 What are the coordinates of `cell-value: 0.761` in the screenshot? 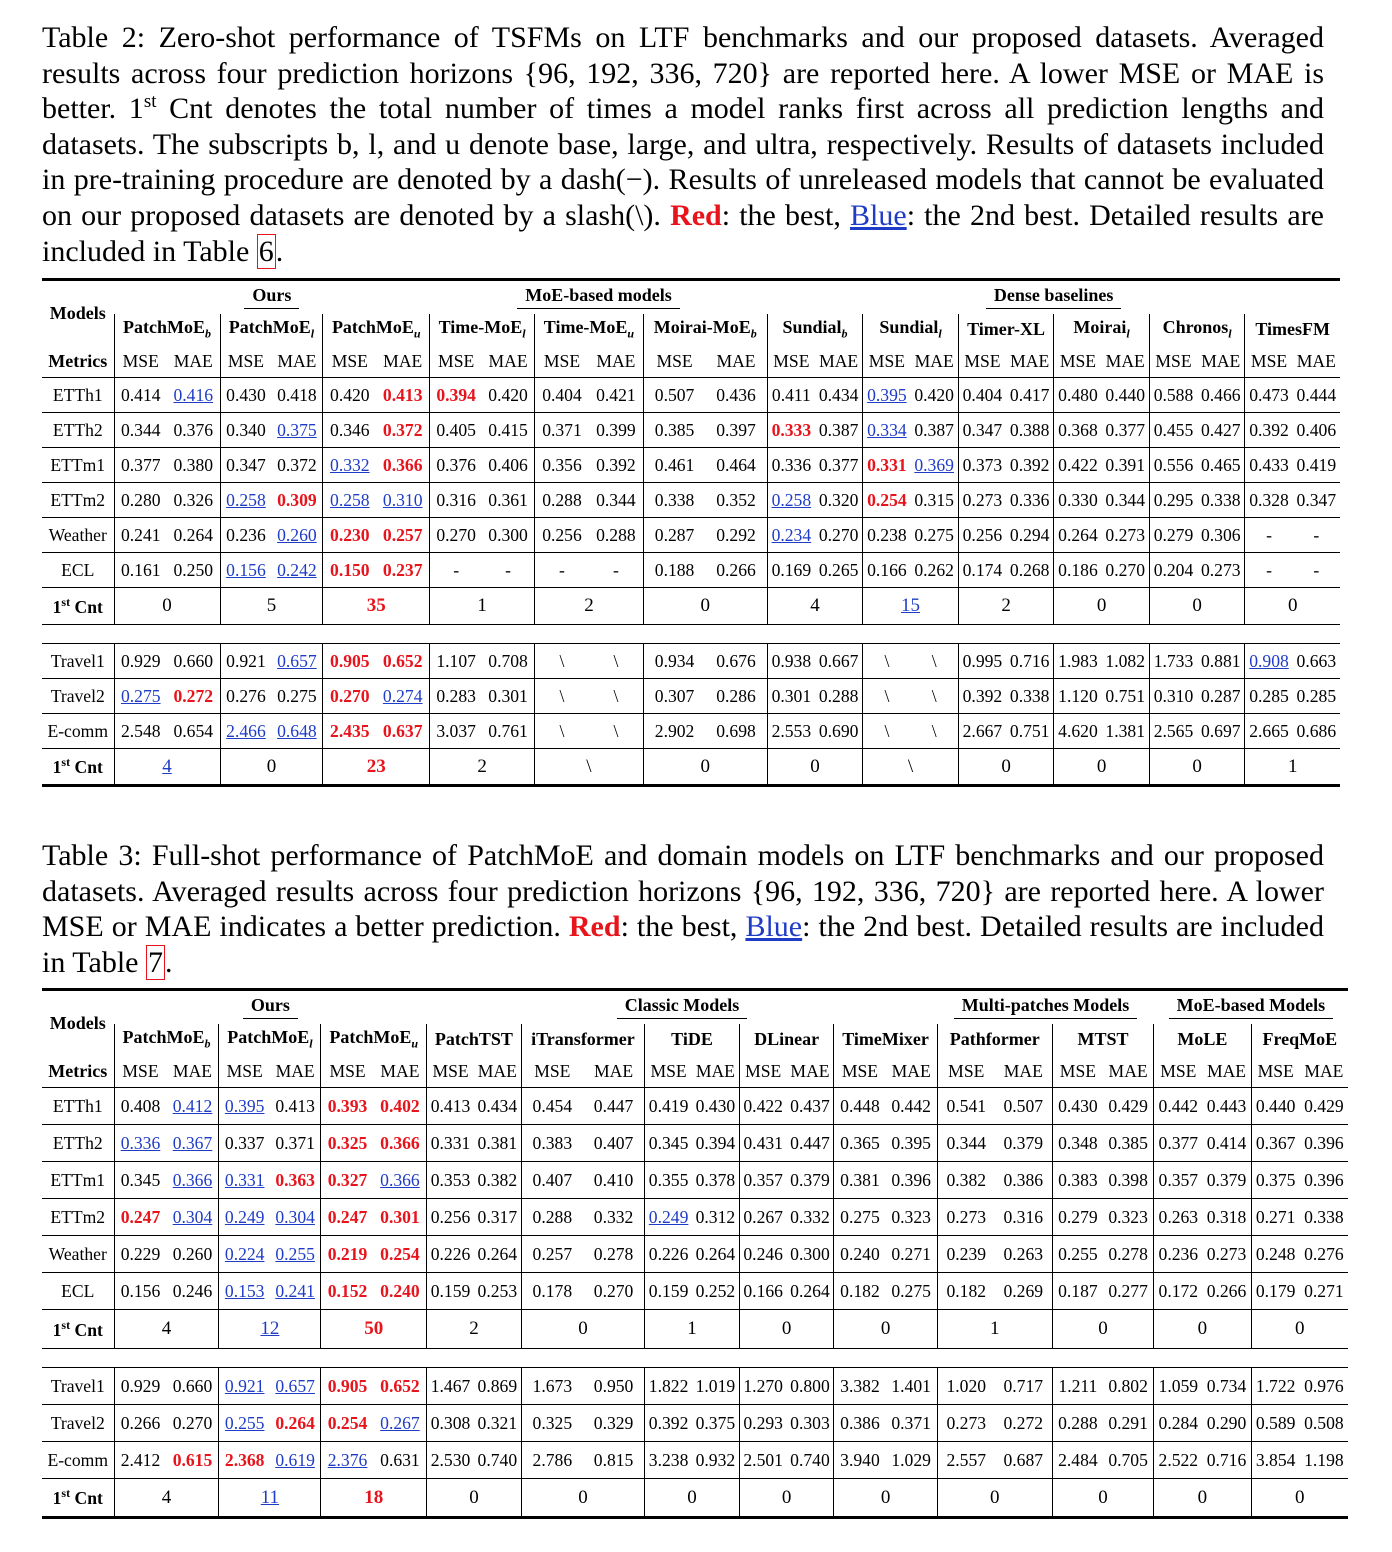 It's located at (508, 730).